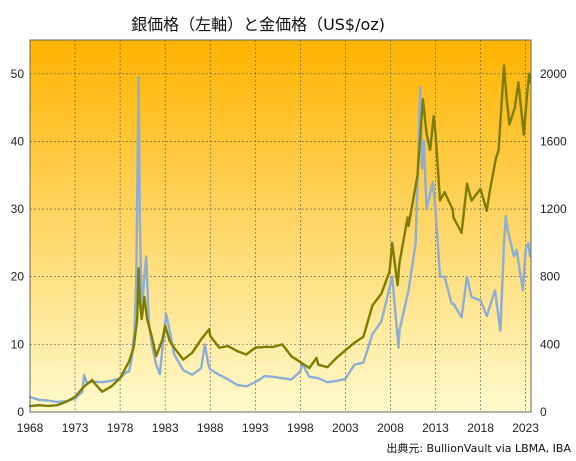 The width and height of the screenshot is (576, 461). What do you see at coordinates (553, 141) in the screenshot?
I see `right-tick-label: 1600` at bounding box center [553, 141].